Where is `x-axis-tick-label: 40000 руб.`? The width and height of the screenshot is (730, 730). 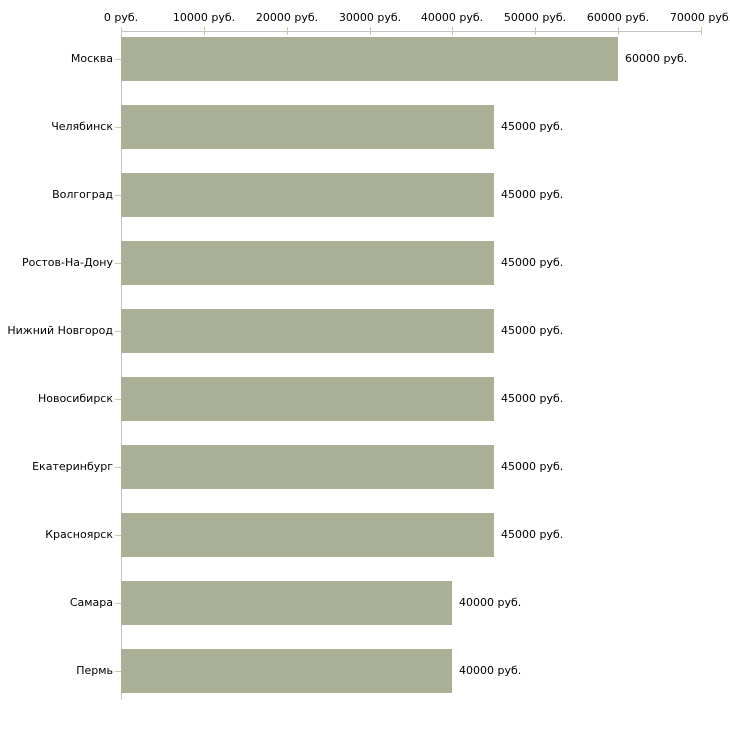 x-axis-tick-label: 40000 руб. is located at coordinates (452, 17).